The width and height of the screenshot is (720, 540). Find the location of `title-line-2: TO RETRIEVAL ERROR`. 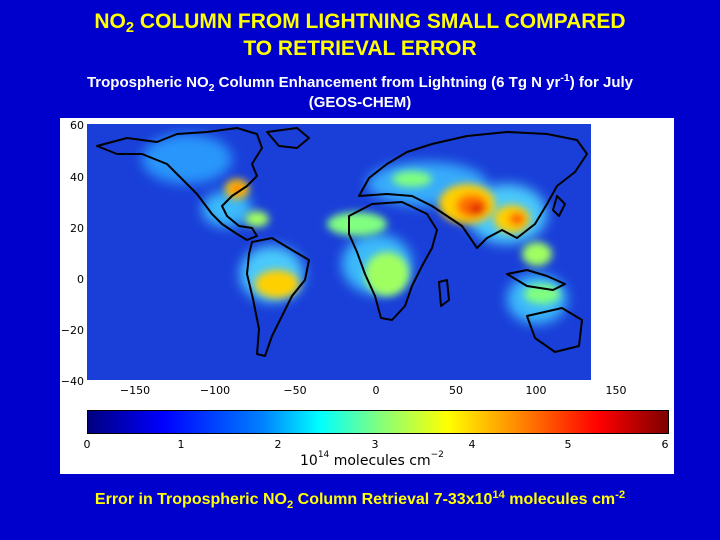

title-line-2: TO RETRIEVAL ERROR is located at coordinates (360, 48).